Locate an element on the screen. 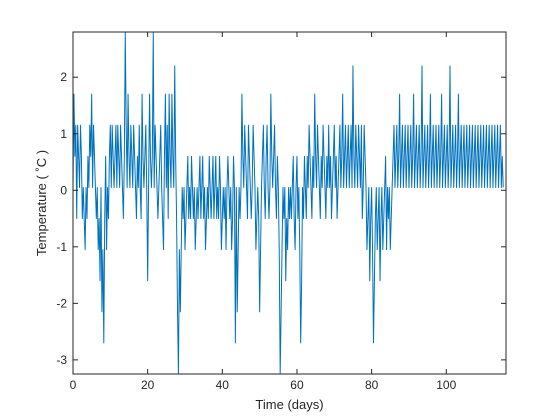 This screenshot has width=560, height=420. x-tick-label-0: 0 is located at coordinates (73, 385).